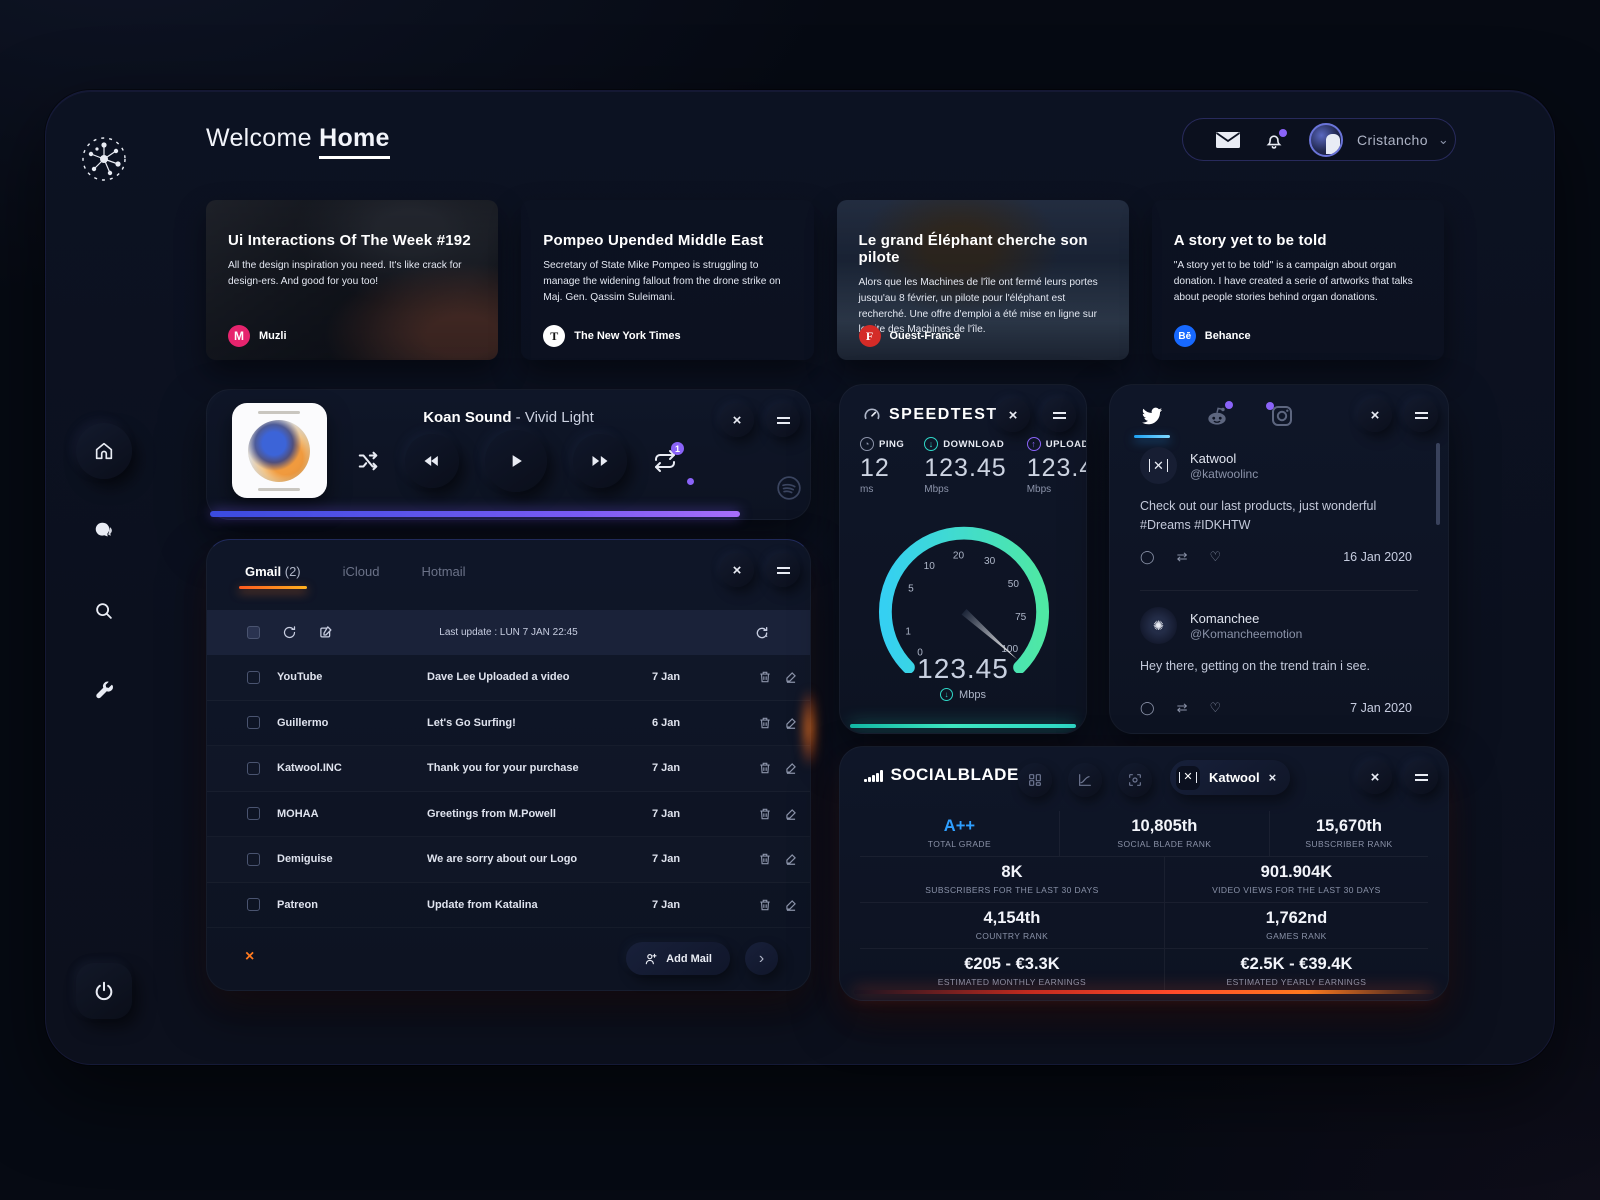 The width and height of the screenshot is (1600, 1200). What do you see at coordinates (1443, 139) in the screenshot?
I see `chevron-down-icon: ⌄` at bounding box center [1443, 139].